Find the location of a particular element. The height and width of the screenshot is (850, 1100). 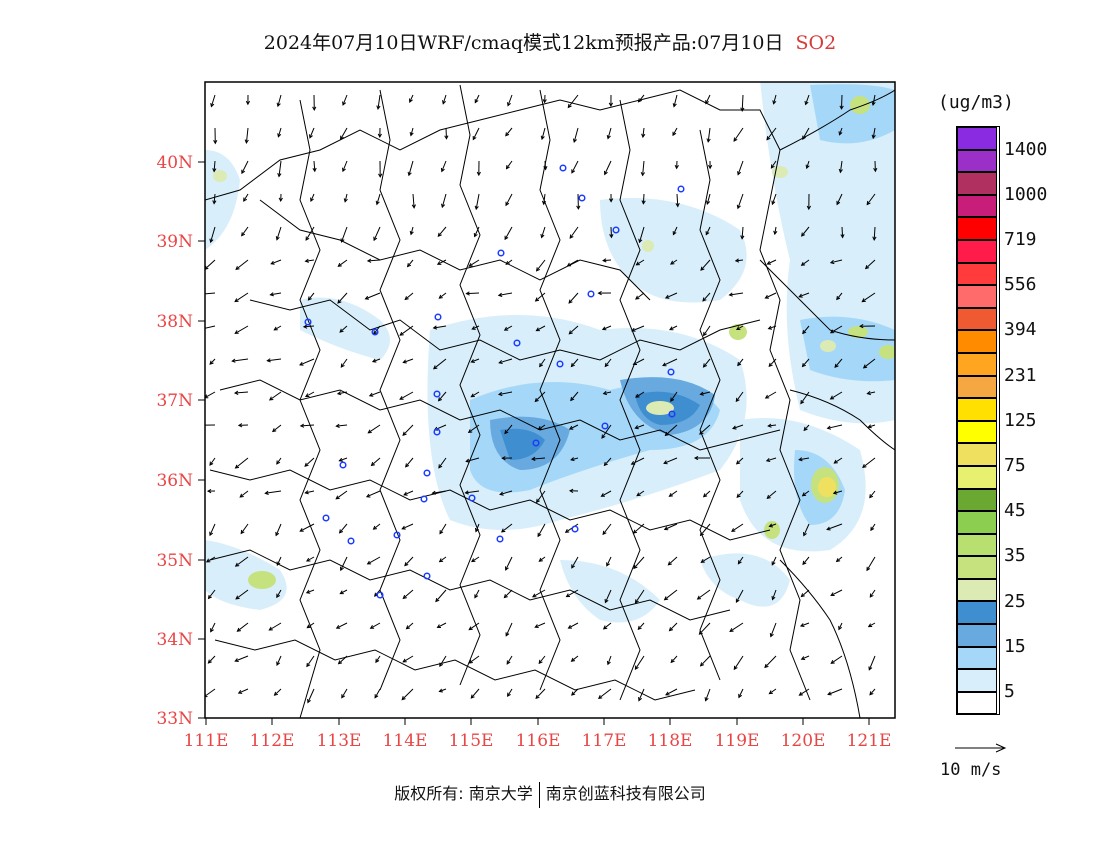

lon-label-121: 121E is located at coordinates (869, 741).